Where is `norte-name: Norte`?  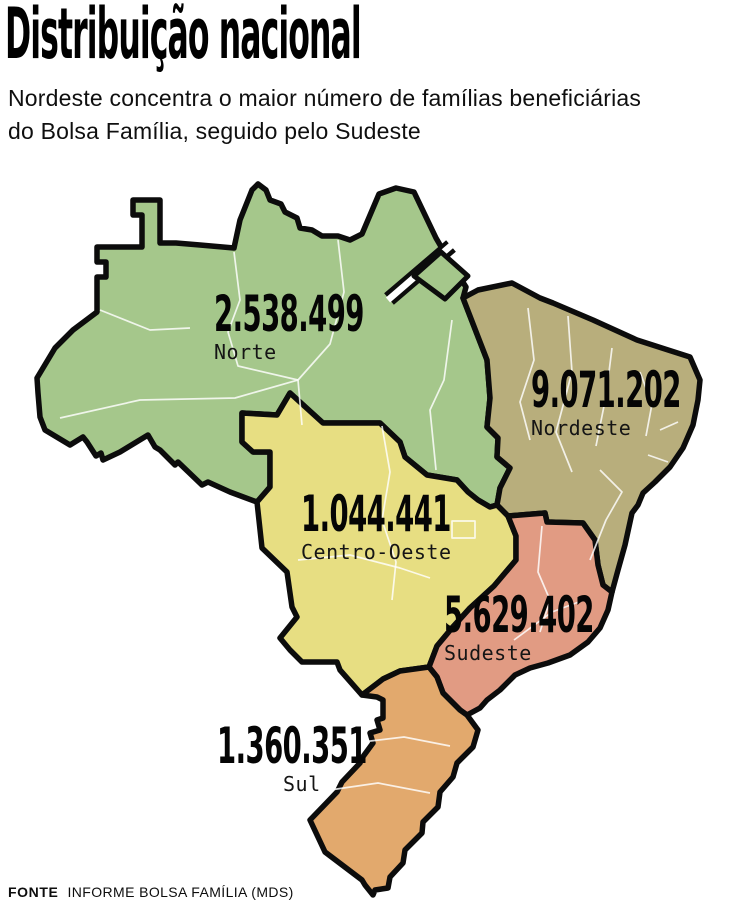 norte-name: Norte is located at coordinates (245, 352).